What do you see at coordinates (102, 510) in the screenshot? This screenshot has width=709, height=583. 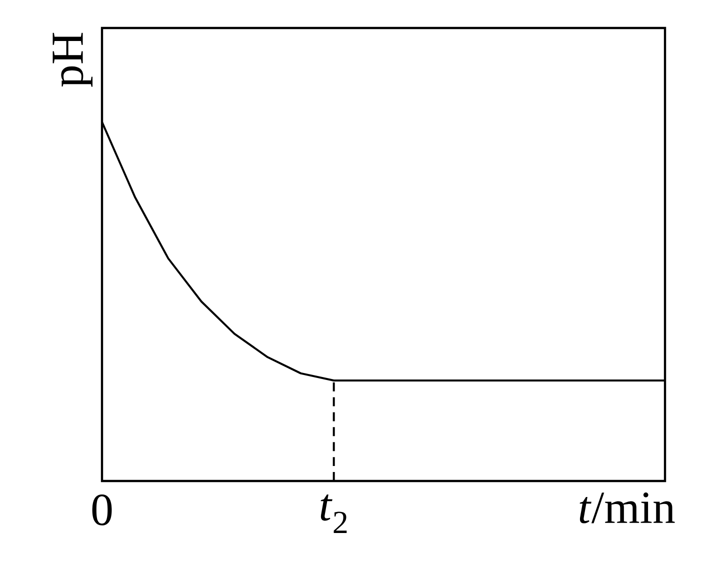 I see `x-tick-label: 0` at bounding box center [102, 510].